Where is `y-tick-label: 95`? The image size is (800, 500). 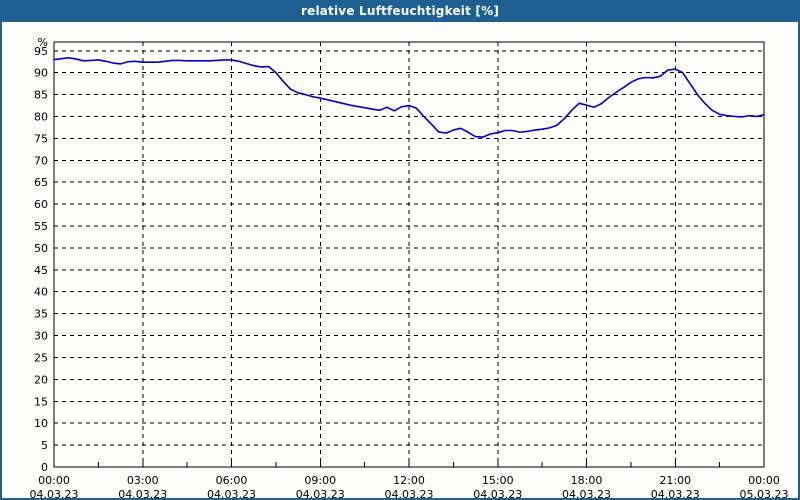
y-tick-label: 95 is located at coordinates (41, 51).